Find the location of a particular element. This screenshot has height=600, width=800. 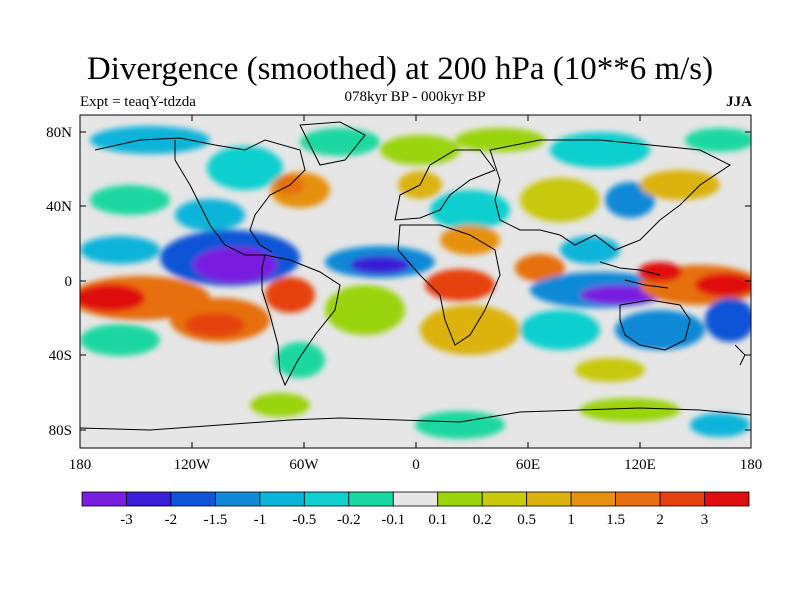

colorbar-label: 2 is located at coordinates (660, 520).